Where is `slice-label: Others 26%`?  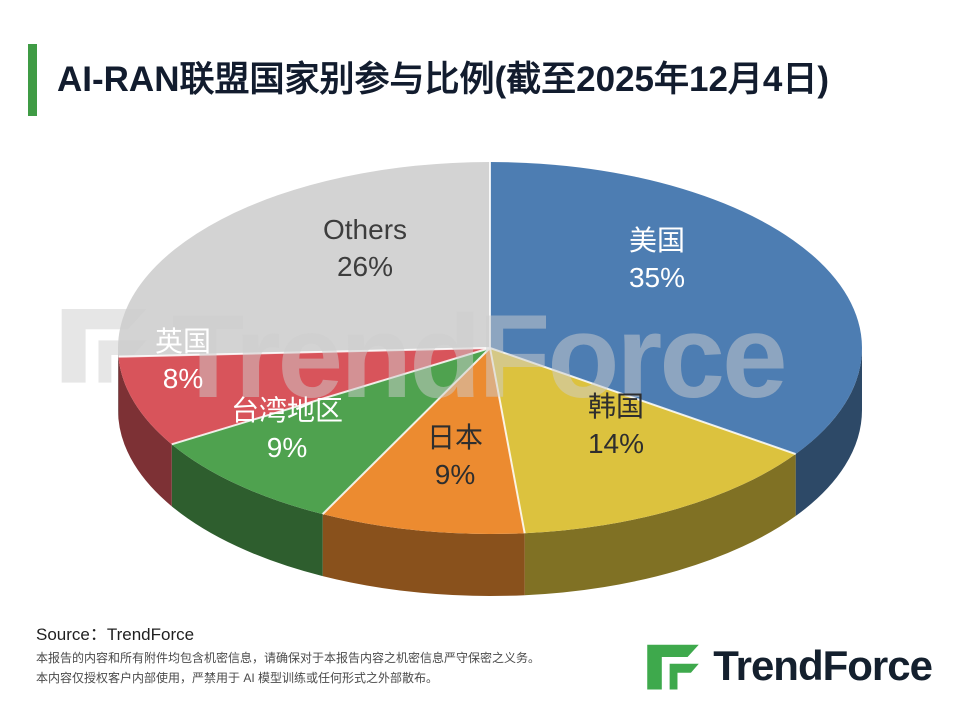 slice-label: Others 26% is located at coordinates (365, 248).